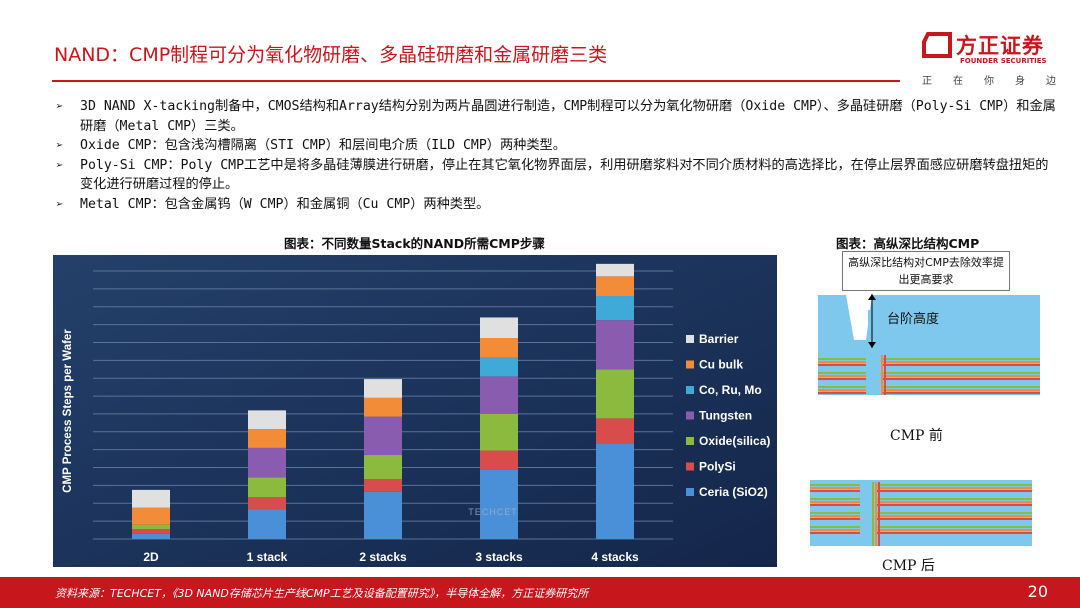 The width and height of the screenshot is (1080, 608). What do you see at coordinates (725, 416) in the screenshot?
I see `legend-label: Tungsten` at bounding box center [725, 416].